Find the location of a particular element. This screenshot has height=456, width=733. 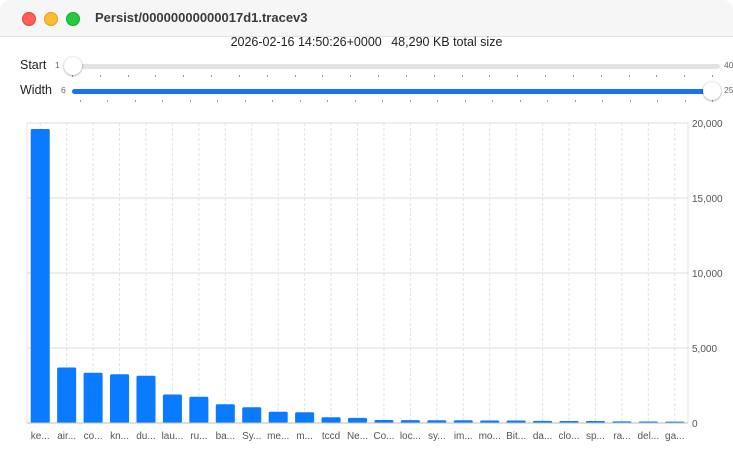

y-tick-label: 0 is located at coordinates (695, 424).